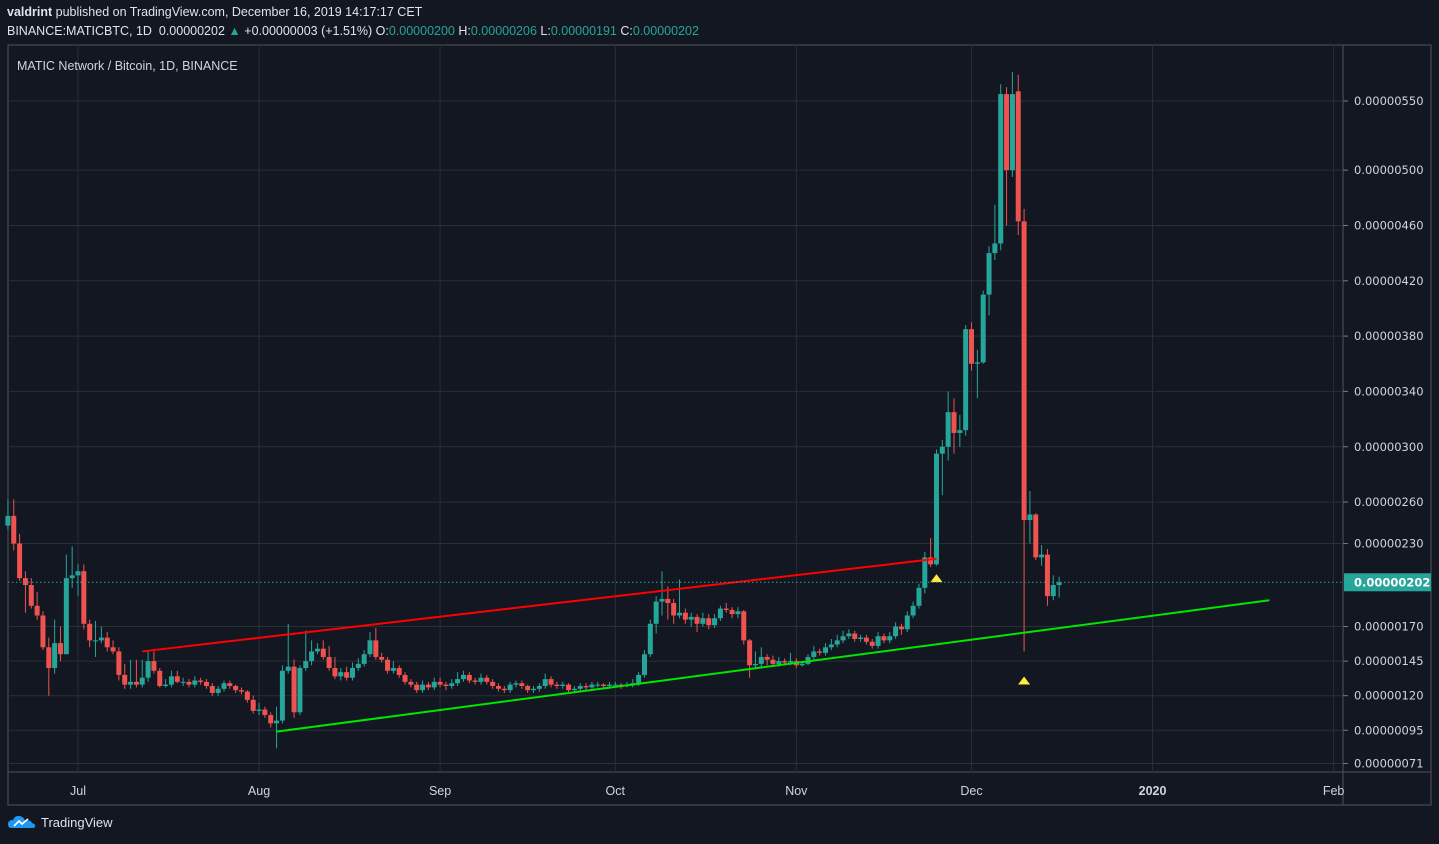 Image resolution: width=1439 pixels, height=844 pixels. What do you see at coordinates (1389, 170) in the screenshot?
I see `y-tick-label: 0.00000500` at bounding box center [1389, 170].